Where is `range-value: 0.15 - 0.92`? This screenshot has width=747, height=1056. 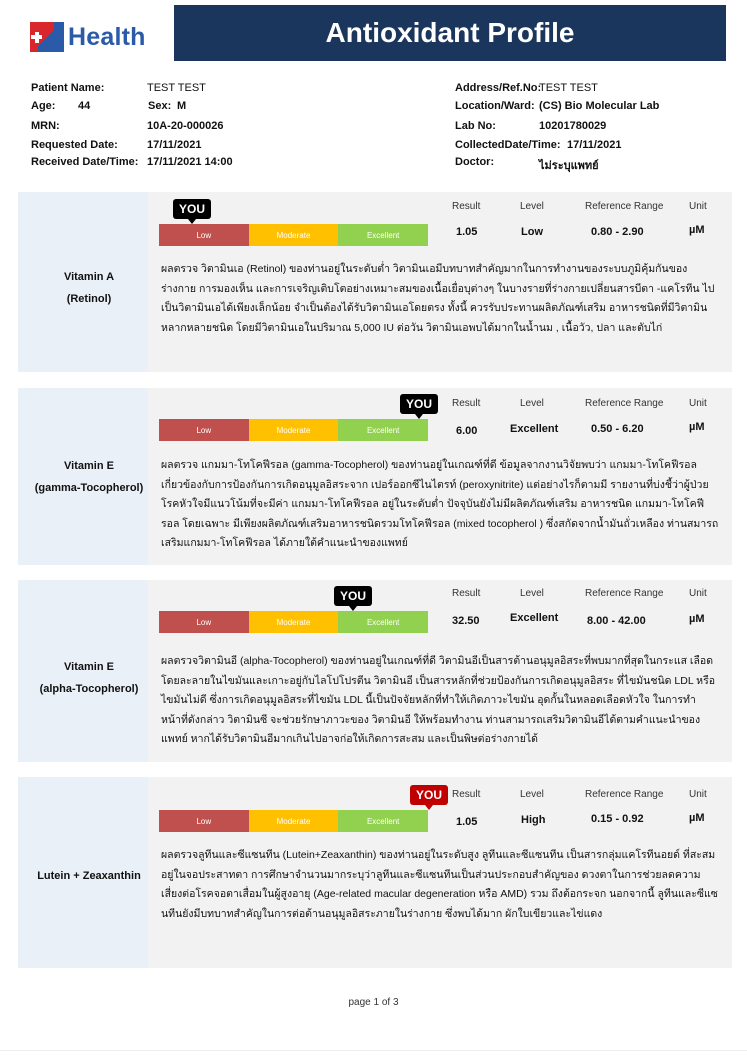
range-value: 0.15 - 0.92 is located at coordinates (617, 819).